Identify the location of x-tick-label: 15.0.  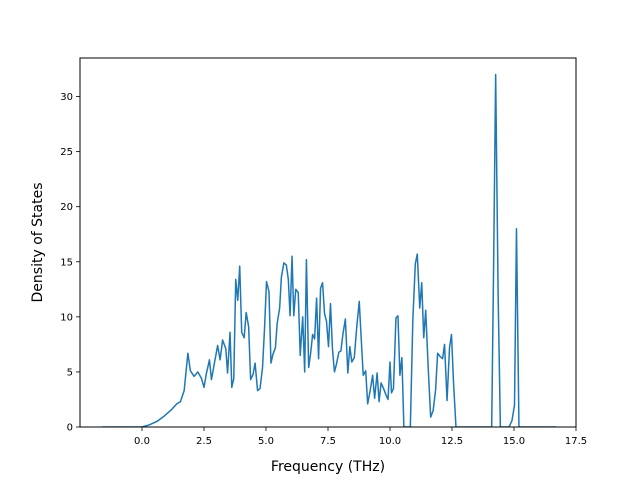
(514, 441).